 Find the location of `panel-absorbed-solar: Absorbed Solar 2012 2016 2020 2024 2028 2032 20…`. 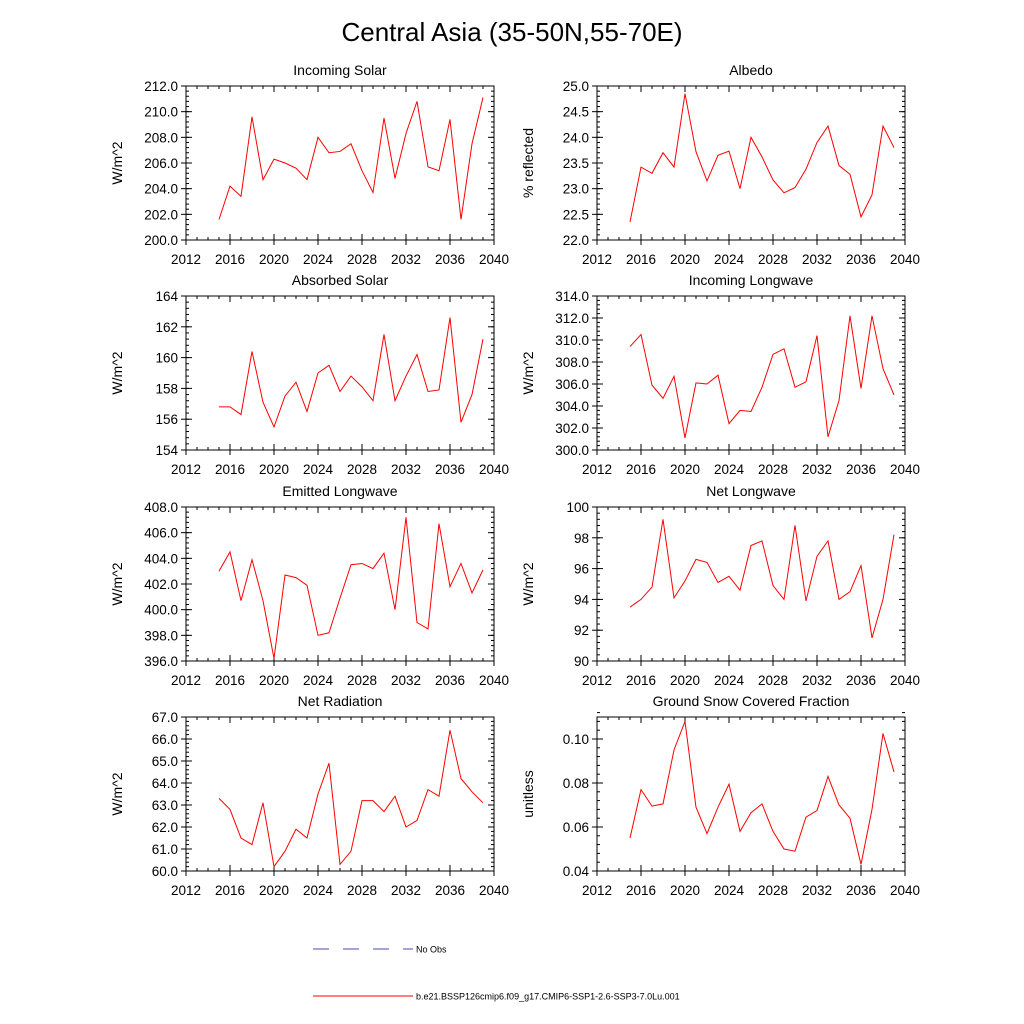

panel-absorbed-solar: Absorbed Solar 2012 2016 2020 2024 2028 2032 20… is located at coordinates (309, 374).